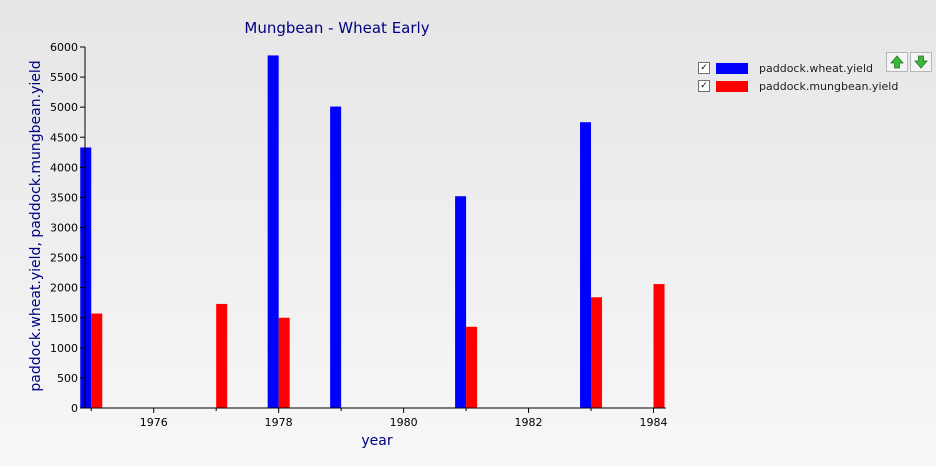 Image resolution: width=936 pixels, height=466 pixels. I want to click on y-tick-label: 5000, so click(64, 107).